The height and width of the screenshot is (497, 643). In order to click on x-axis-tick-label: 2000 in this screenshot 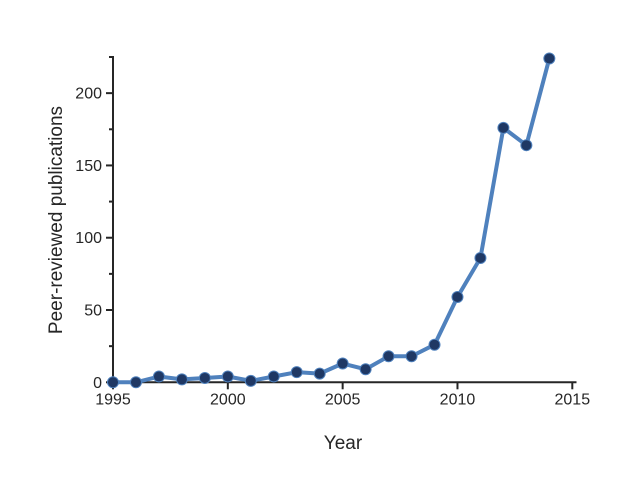, I will do `click(228, 399)`.